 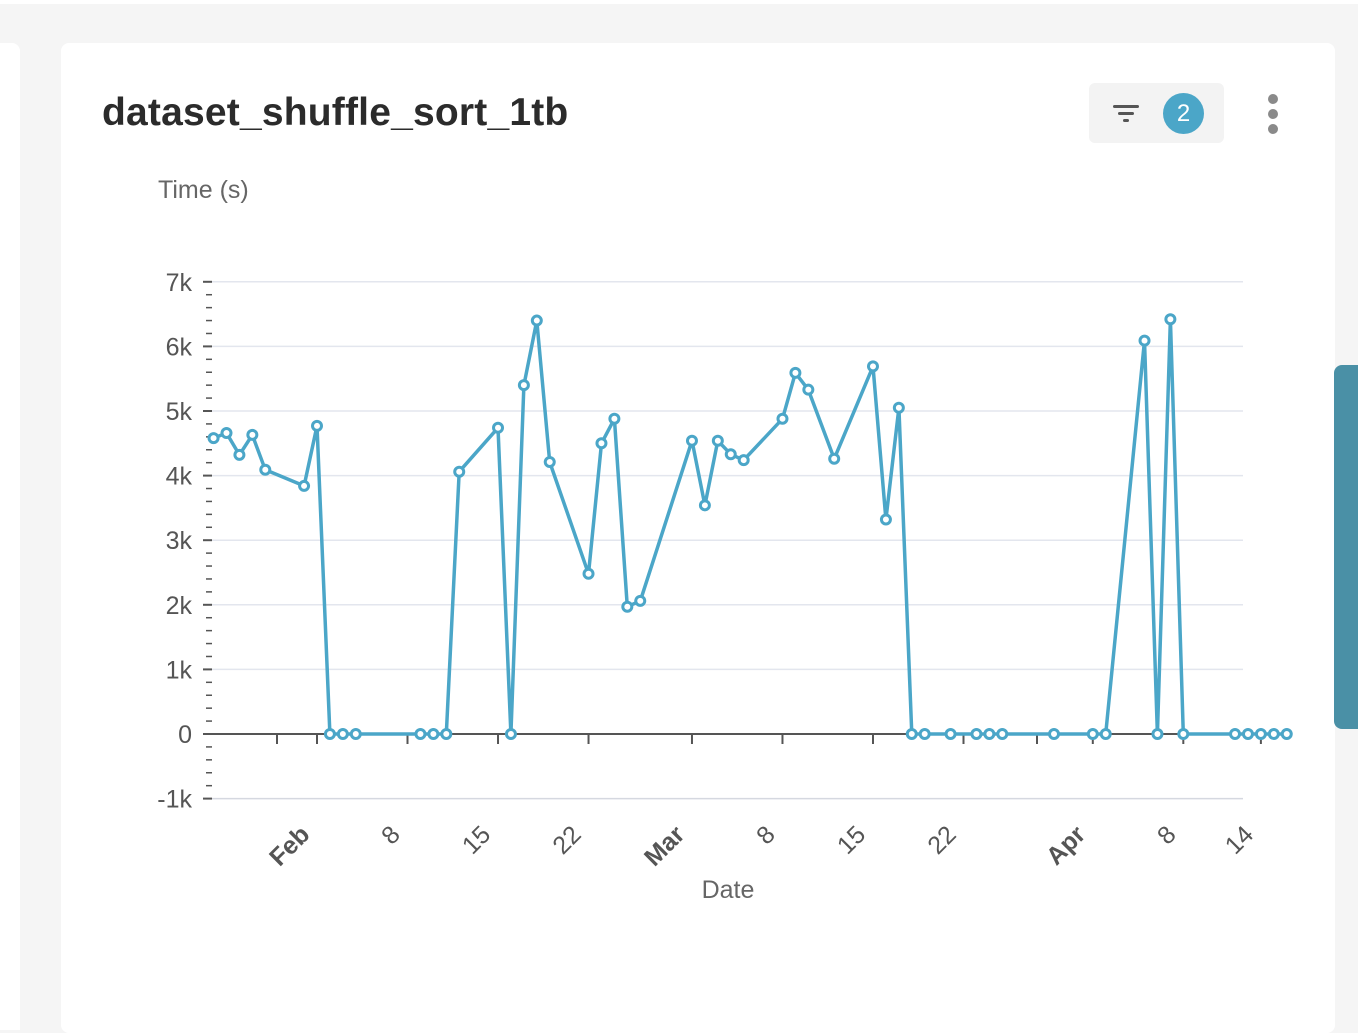 What do you see at coordinates (179, 412) in the screenshot?
I see `y-tick-label: 5k` at bounding box center [179, 412].